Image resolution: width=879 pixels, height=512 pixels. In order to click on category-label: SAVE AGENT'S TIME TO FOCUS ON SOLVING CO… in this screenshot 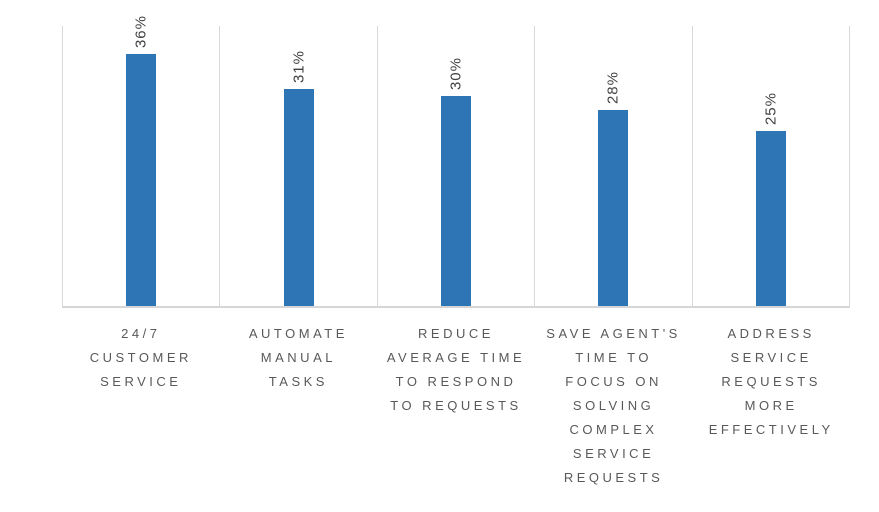, I will do `click(613, 405)`.